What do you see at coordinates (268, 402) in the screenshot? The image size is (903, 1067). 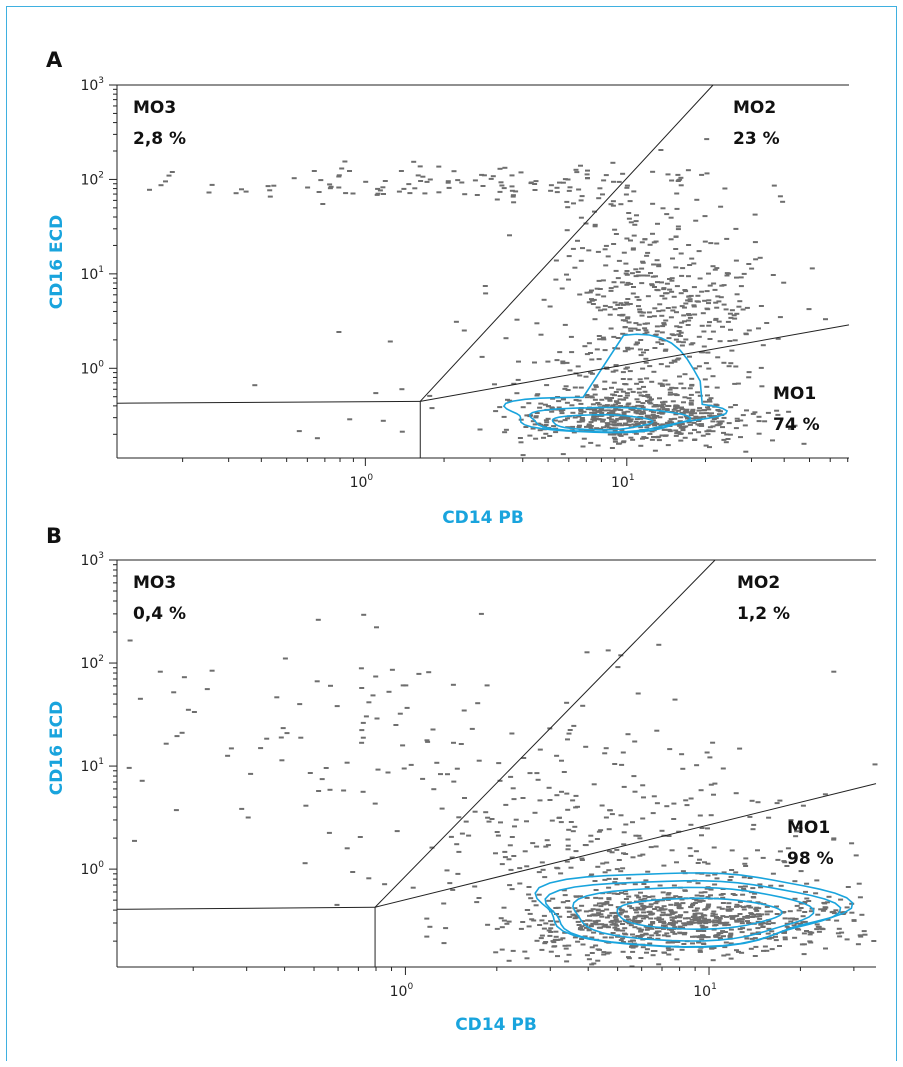 I see `gate-line` at bounding box center [268, 402].